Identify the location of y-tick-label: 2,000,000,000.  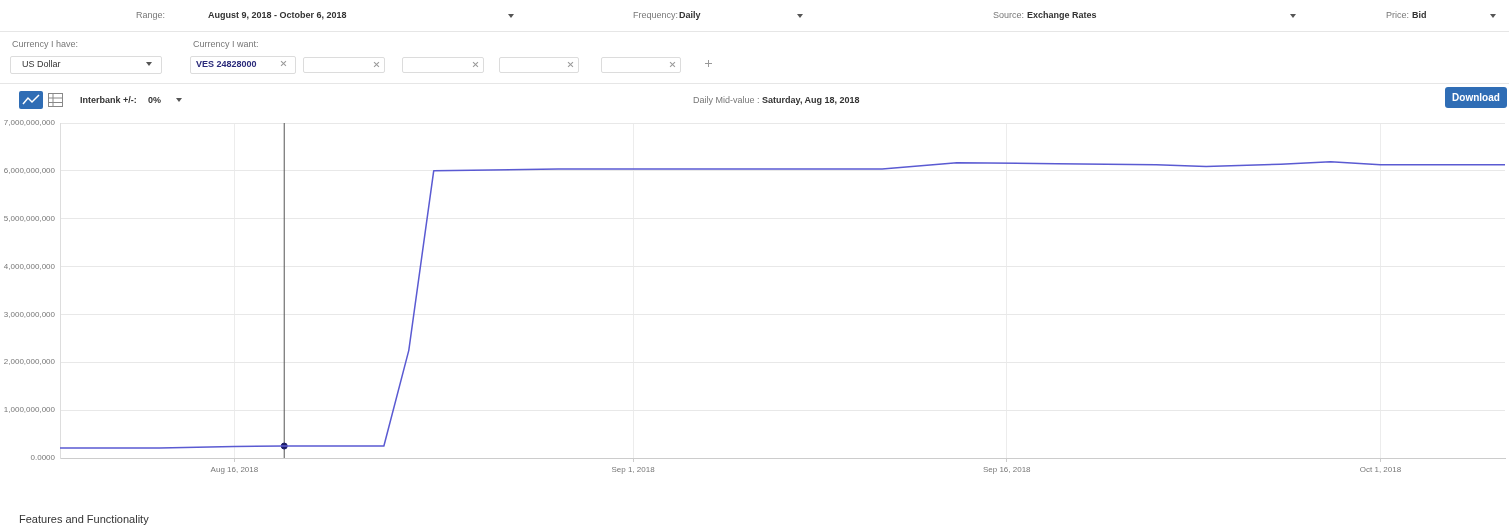
(29, 362).